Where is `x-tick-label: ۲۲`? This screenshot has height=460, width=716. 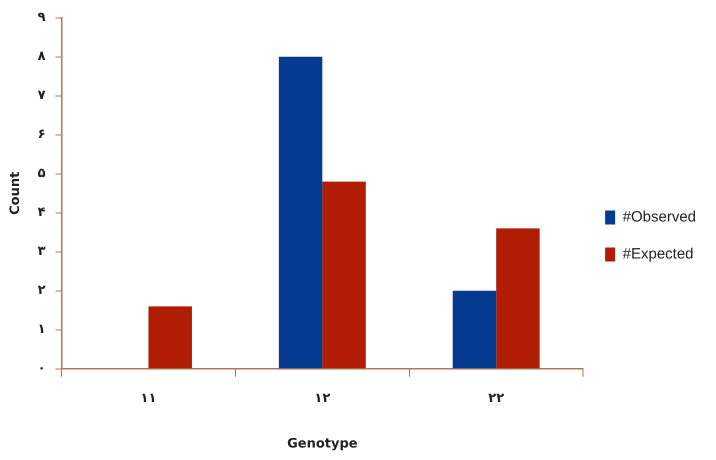
x-tick-label: ۲۲ is located at coordinates (496, 398).